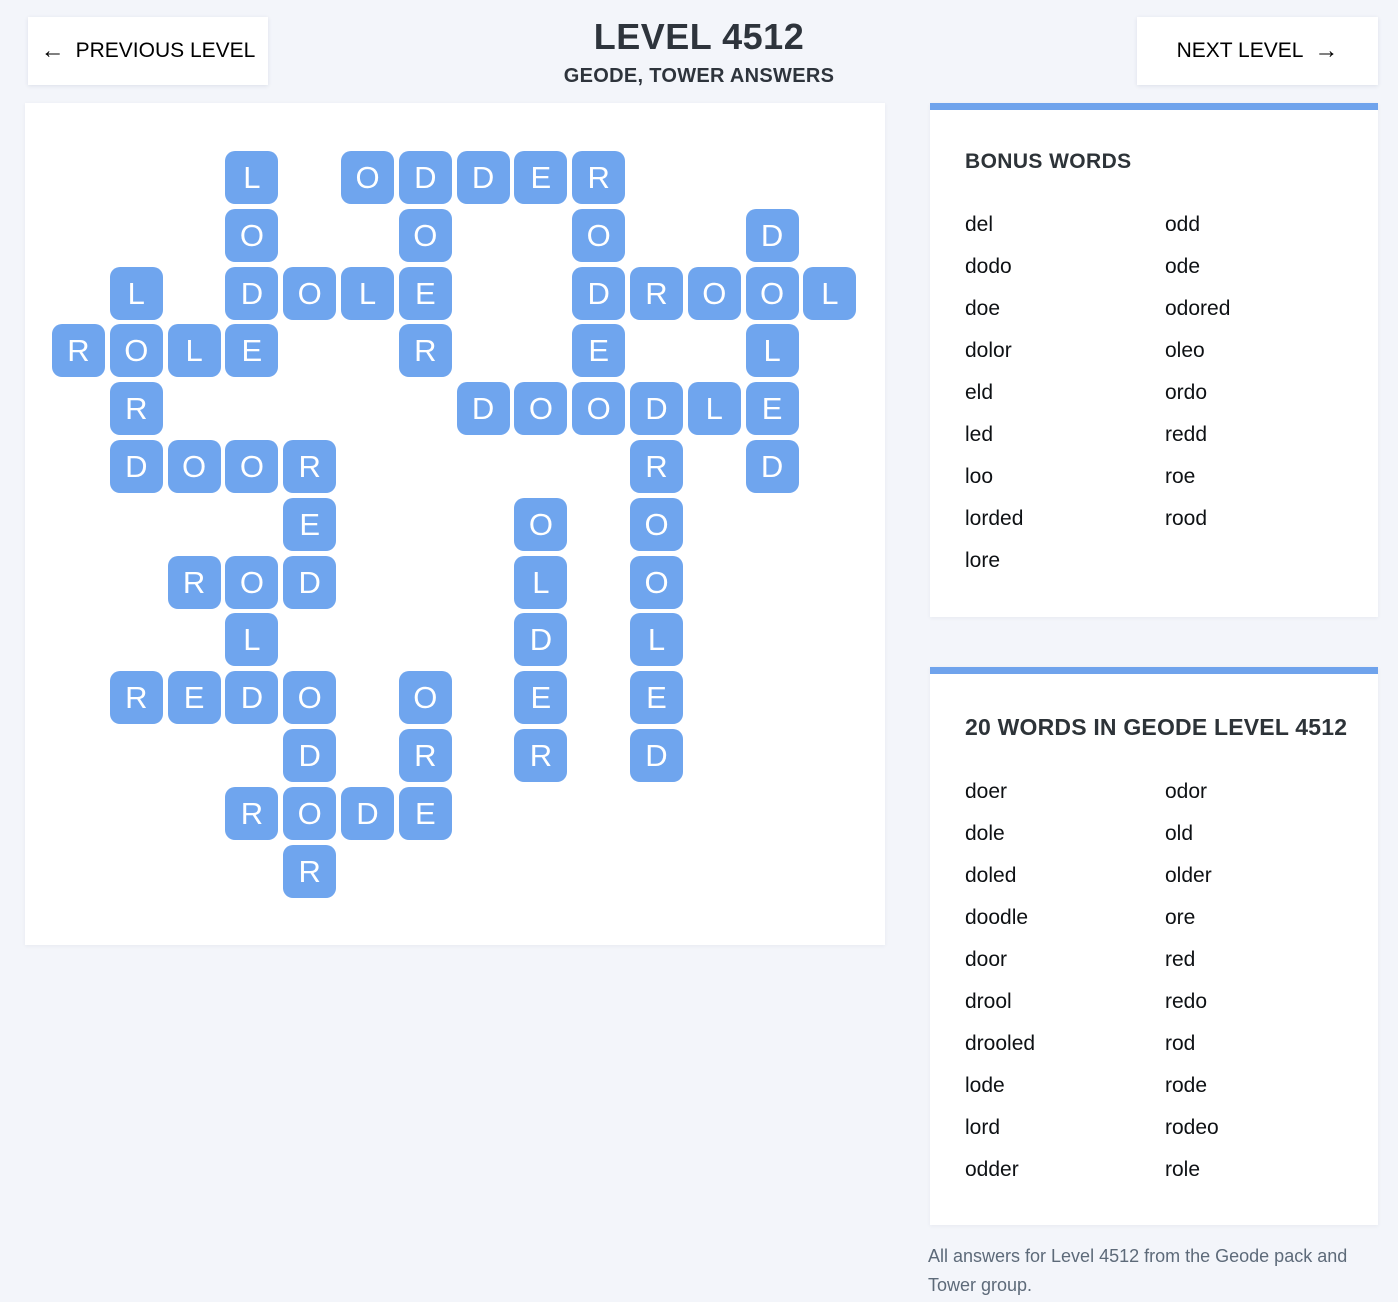  What do you see at coordinates (1240, 50) in the screenshot?
I see `next-level-label: NEXT LEVEL` at bounding box center [1240, 50].